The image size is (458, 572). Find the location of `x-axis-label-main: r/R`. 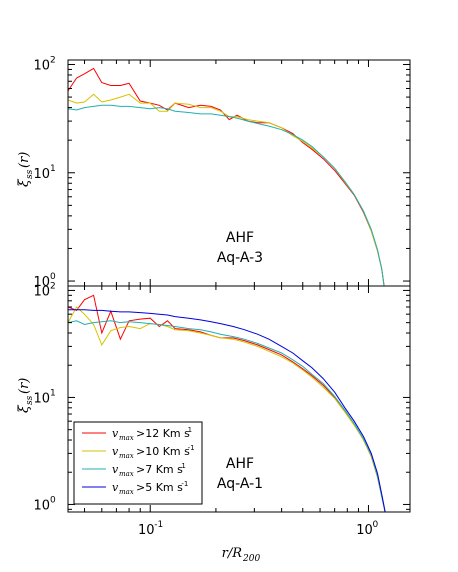

x-axis-label-main: r/R is located at coordinates (232, 553).